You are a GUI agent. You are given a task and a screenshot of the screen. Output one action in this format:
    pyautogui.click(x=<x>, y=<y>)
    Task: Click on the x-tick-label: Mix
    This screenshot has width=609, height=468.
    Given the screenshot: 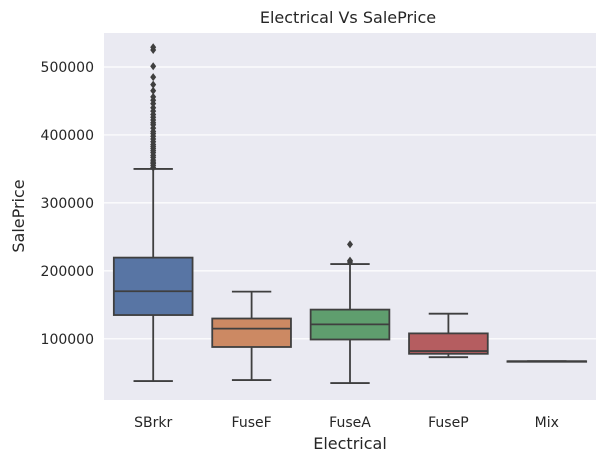 What is the action you would take?
    pyautogui.click(x=547, y=423)
    